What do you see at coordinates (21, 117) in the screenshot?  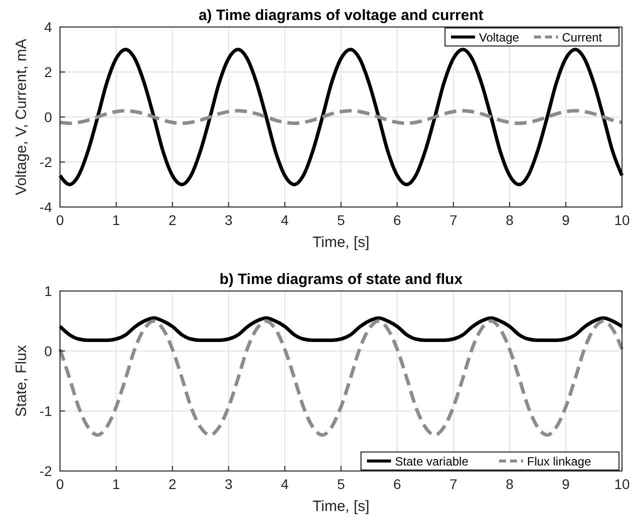 I see `y-axis-title: Voltage, V, Current, mA` at bounding box center [21, 117].